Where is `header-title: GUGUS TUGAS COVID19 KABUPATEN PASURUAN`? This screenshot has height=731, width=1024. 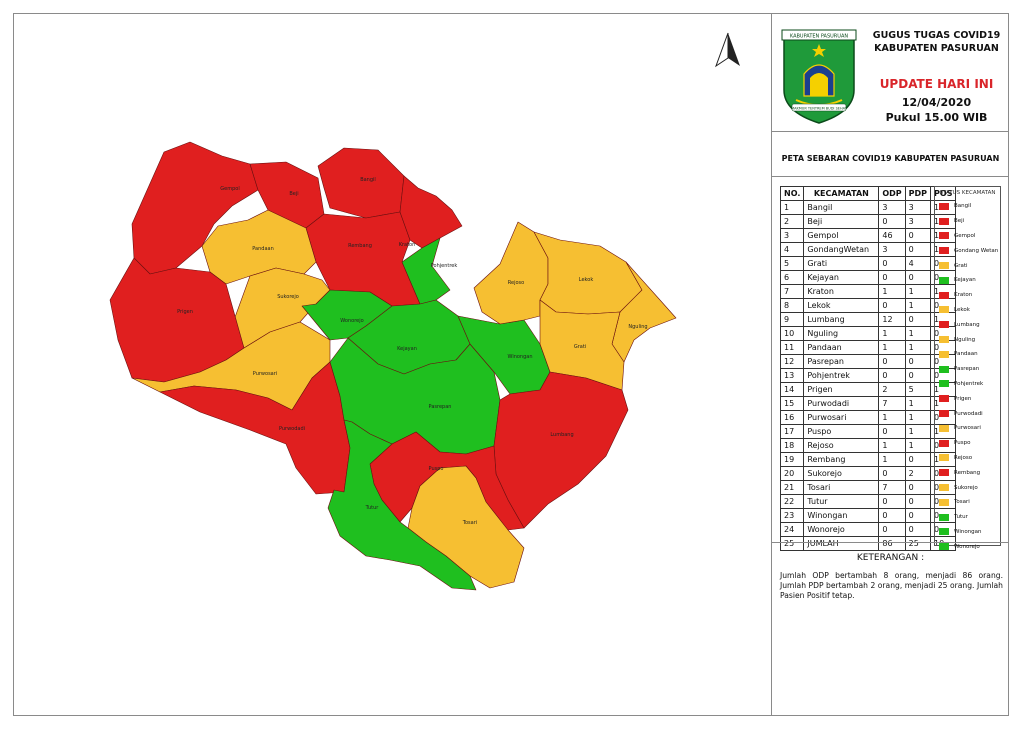
header-title: GUGUS TUGAS COVID19 KABUPATEN PASURUAN is located at coordinates (936, 42).